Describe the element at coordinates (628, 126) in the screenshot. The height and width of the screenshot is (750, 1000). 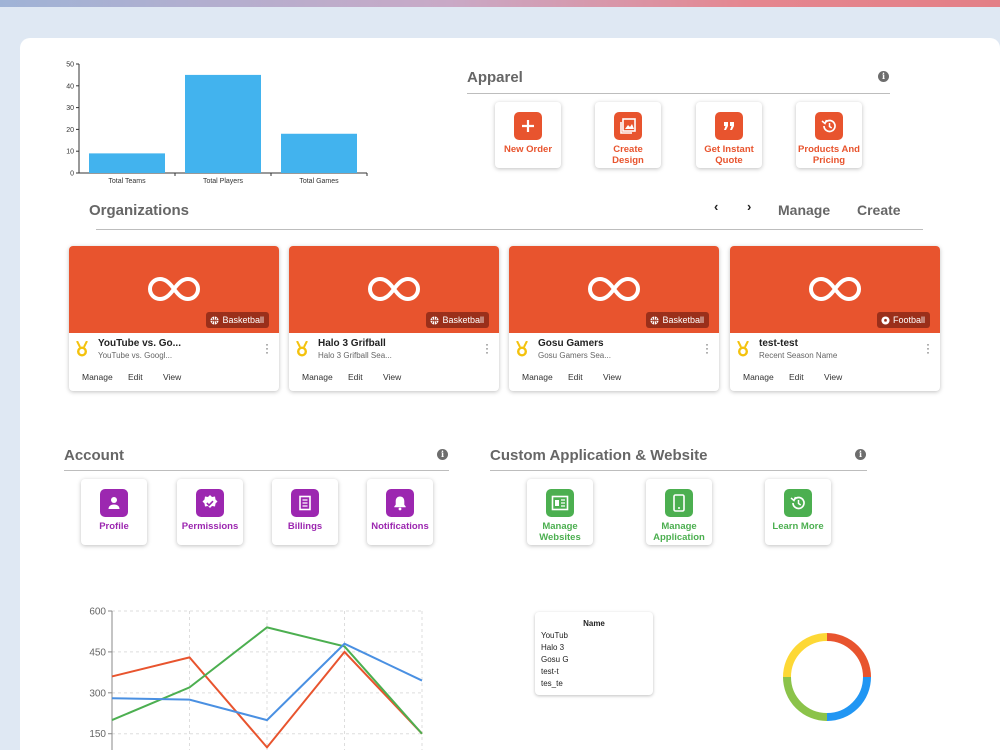
I see `image-gallery-icon` at that location.